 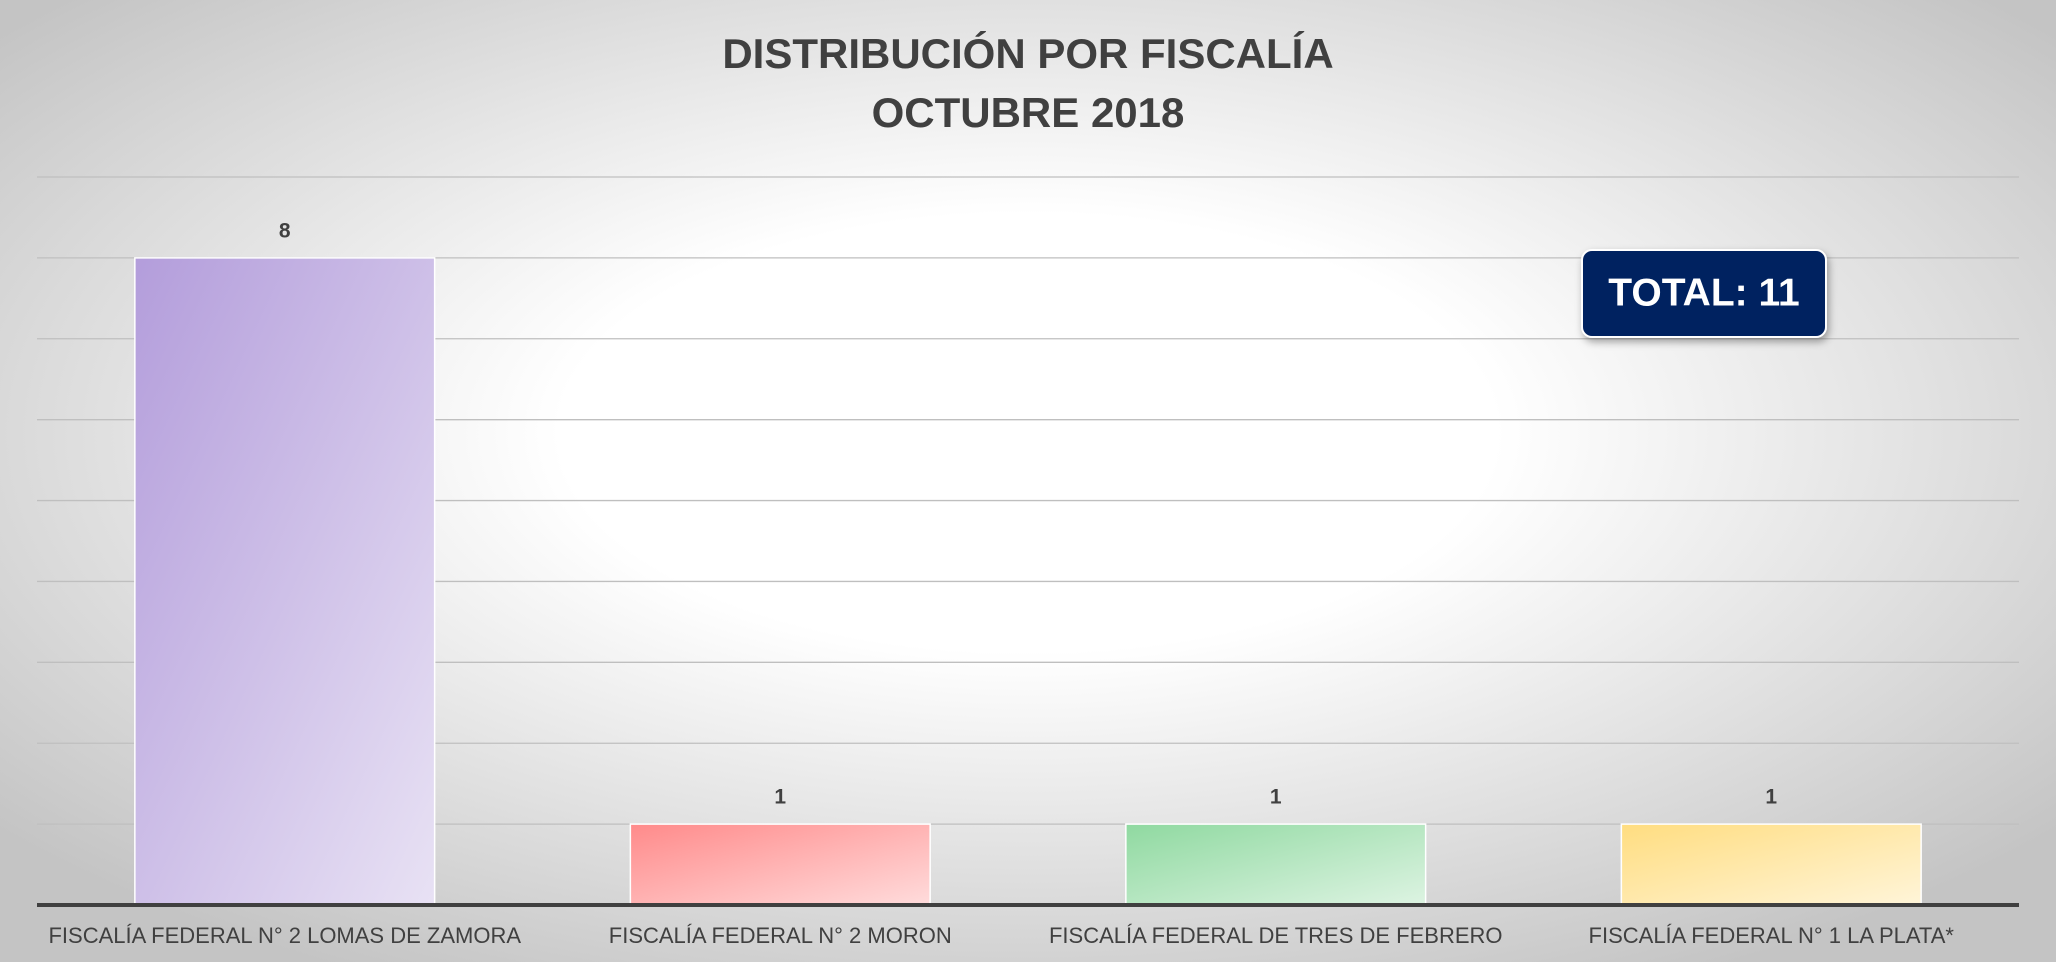 I want to click on x-tick-label: FISCALÍA FEDERAL N° 2 LOMAS DE ZAMORA, so click(x=284, y=935).